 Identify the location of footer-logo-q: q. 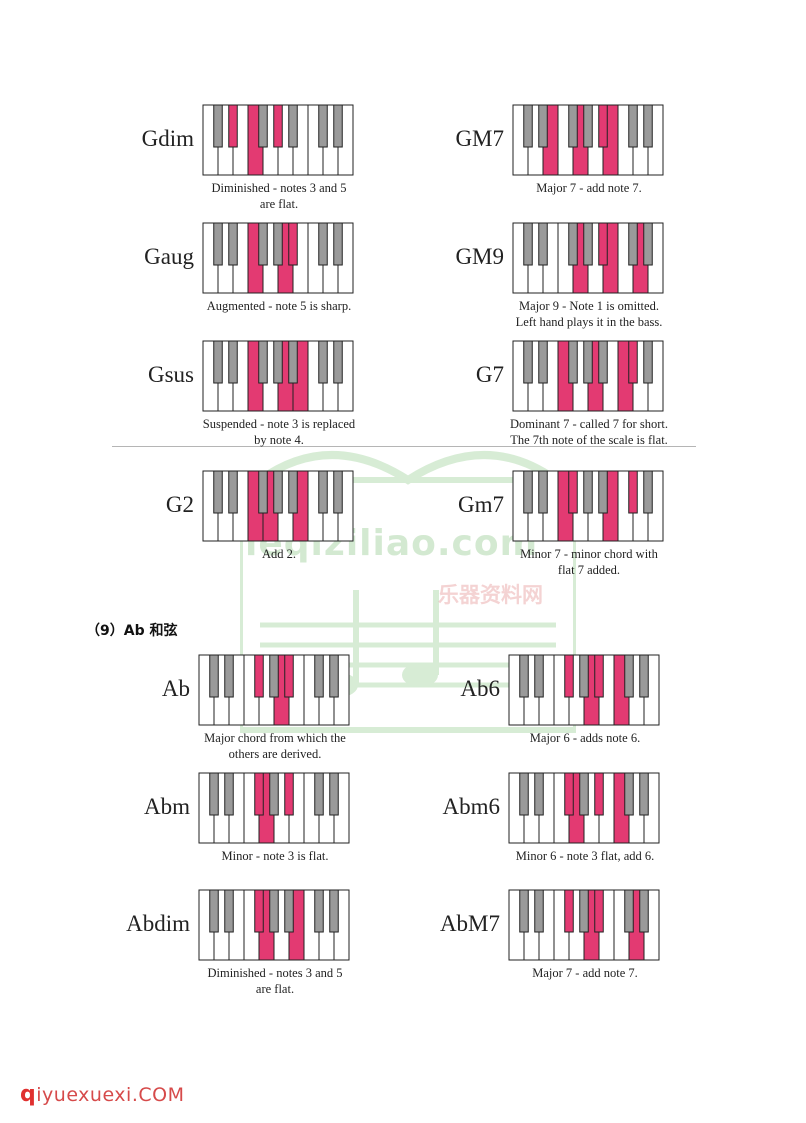
(28, 1094).